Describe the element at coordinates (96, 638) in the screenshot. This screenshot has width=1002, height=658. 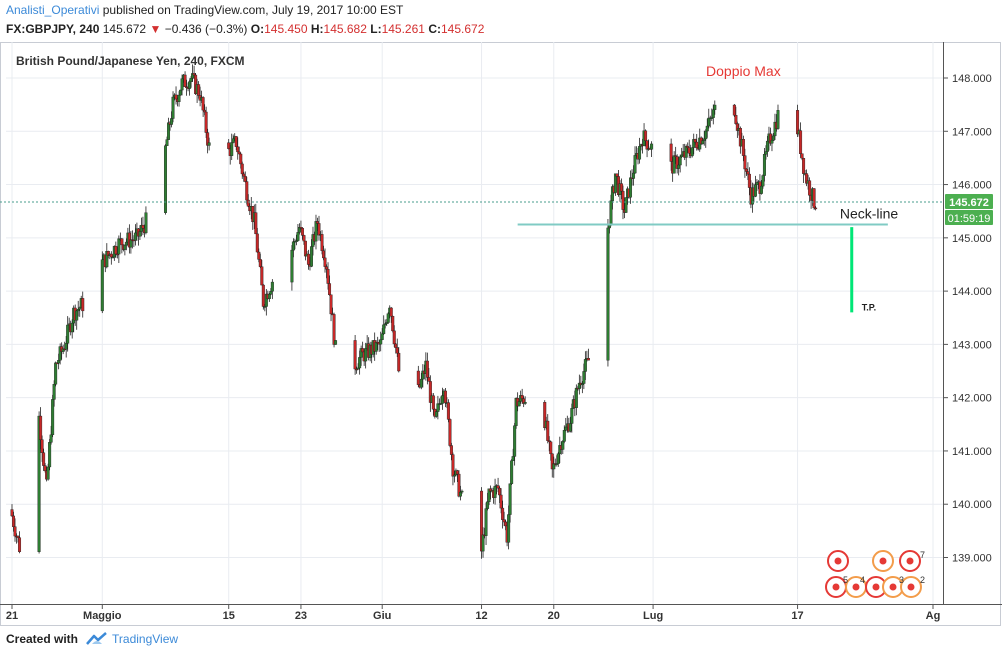
I see `tradingview-logo-icon` at that location.